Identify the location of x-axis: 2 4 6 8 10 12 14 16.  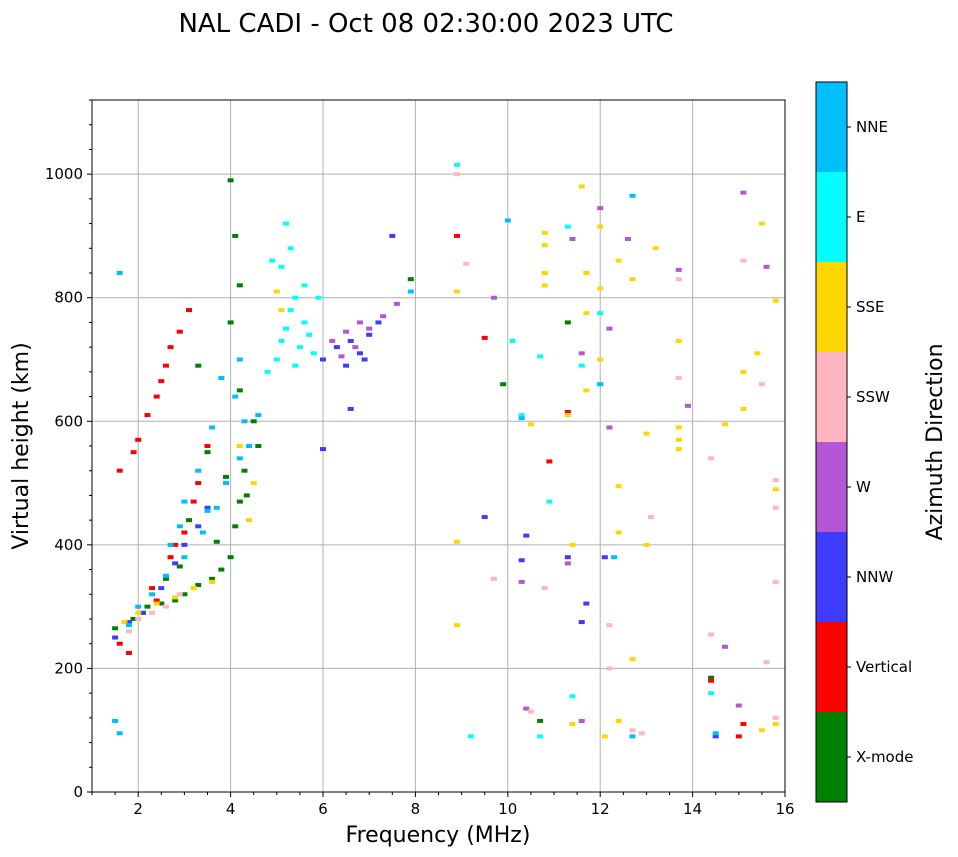
(443, 805).